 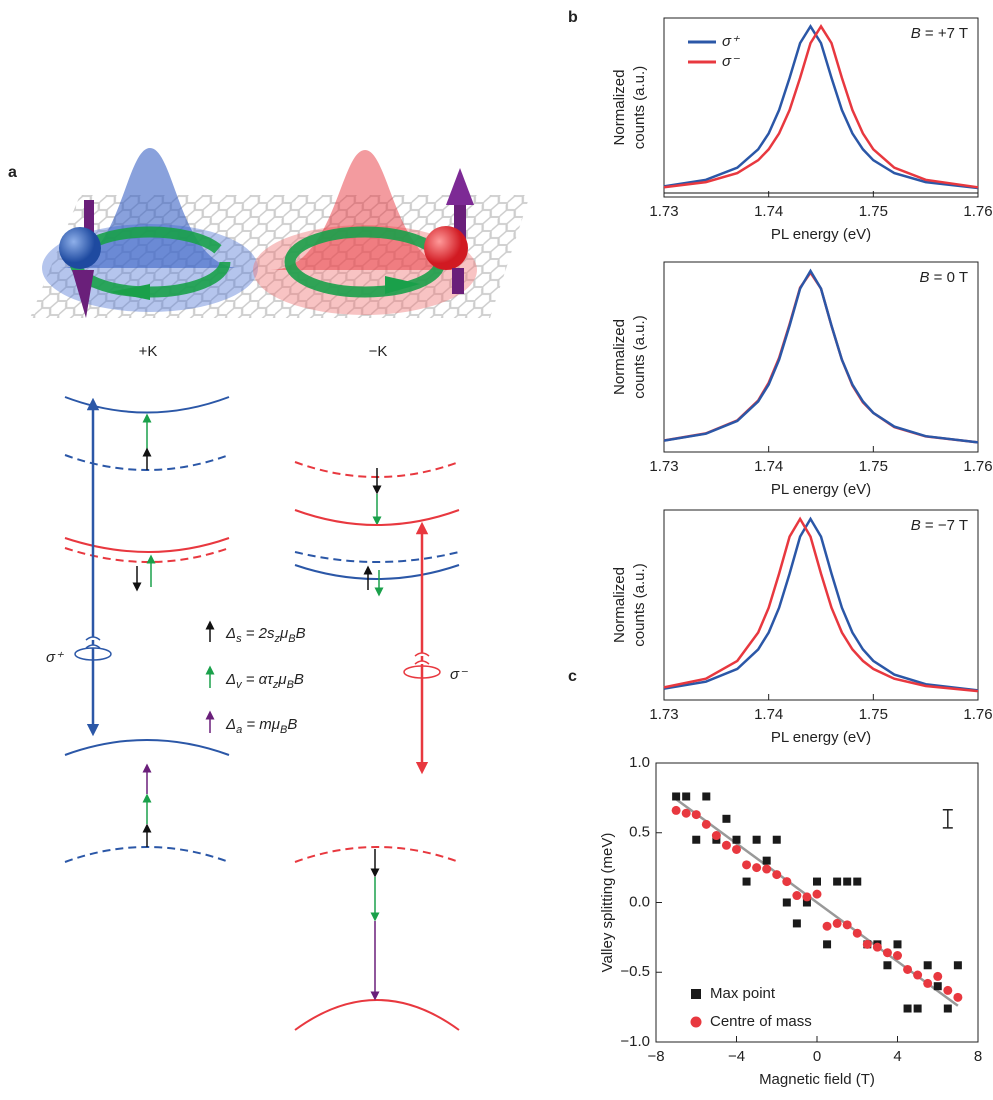 I want to click on subscript: s, so click(x=239, y=639).